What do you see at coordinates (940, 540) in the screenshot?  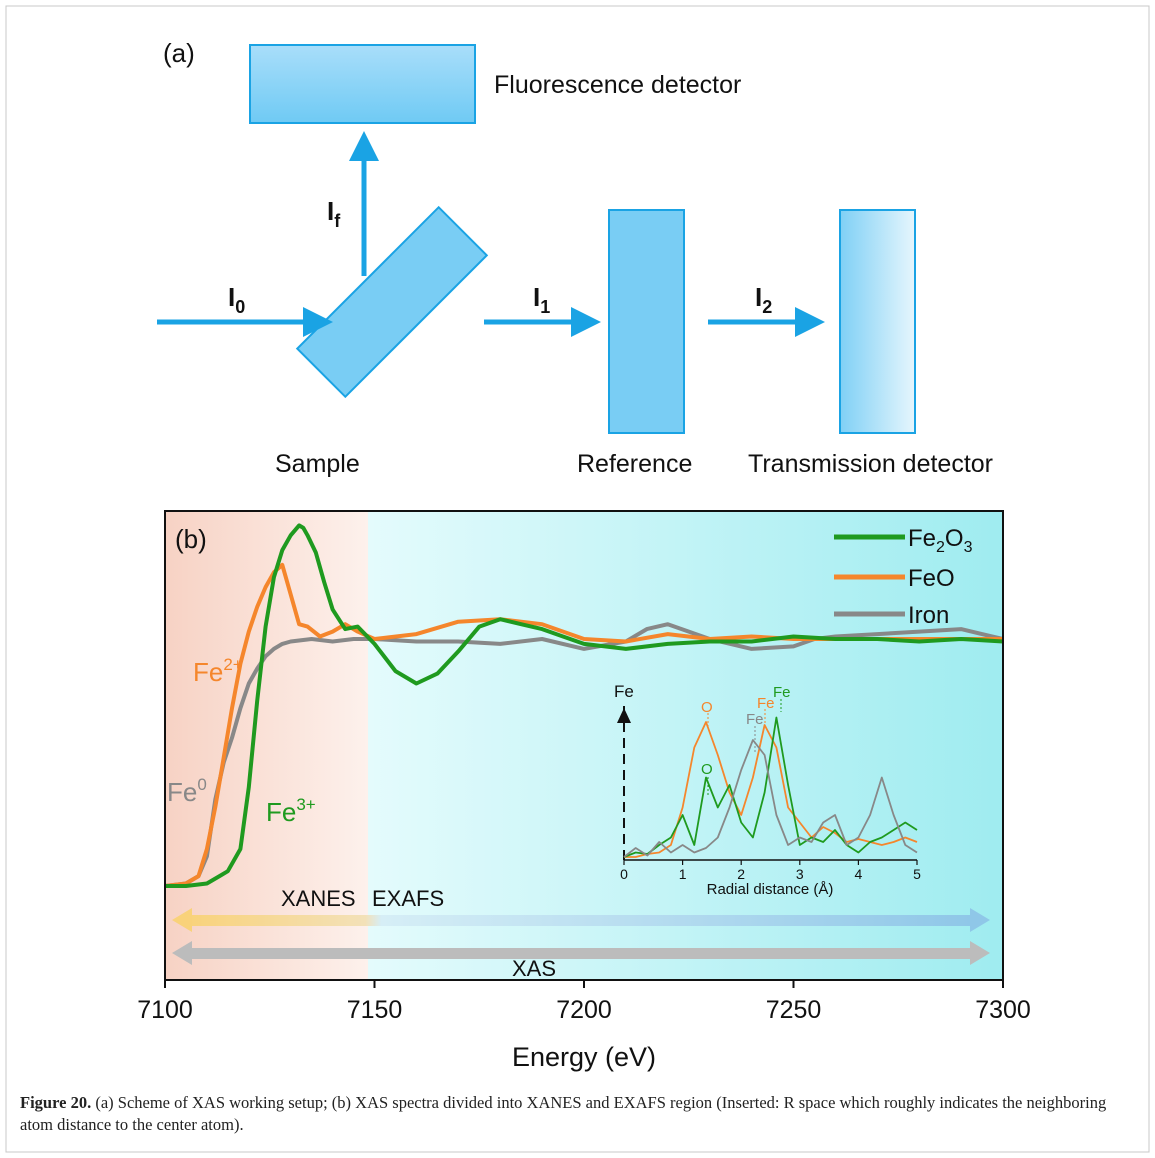 I see `legend-label-fe2o3: Fe2O3` at bounding box center [940, 540].